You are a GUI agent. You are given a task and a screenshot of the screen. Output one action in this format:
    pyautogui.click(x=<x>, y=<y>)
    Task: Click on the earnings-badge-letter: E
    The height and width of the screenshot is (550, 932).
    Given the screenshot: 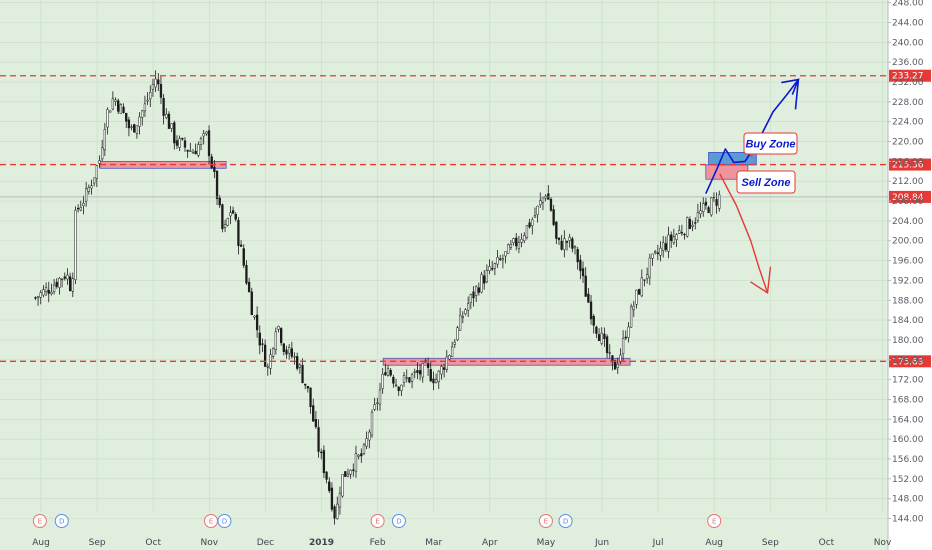 What is the action you would take?
    pyautogui.click(x=546, y=522)
    